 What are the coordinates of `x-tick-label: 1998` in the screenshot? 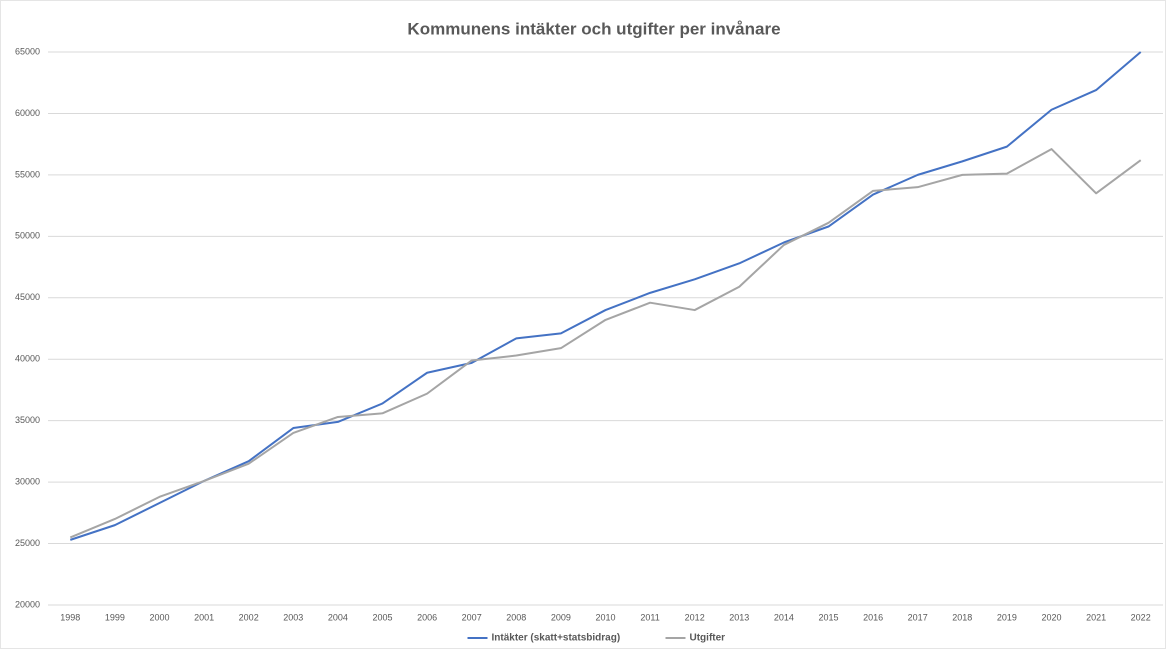 It's located at (70, 617).